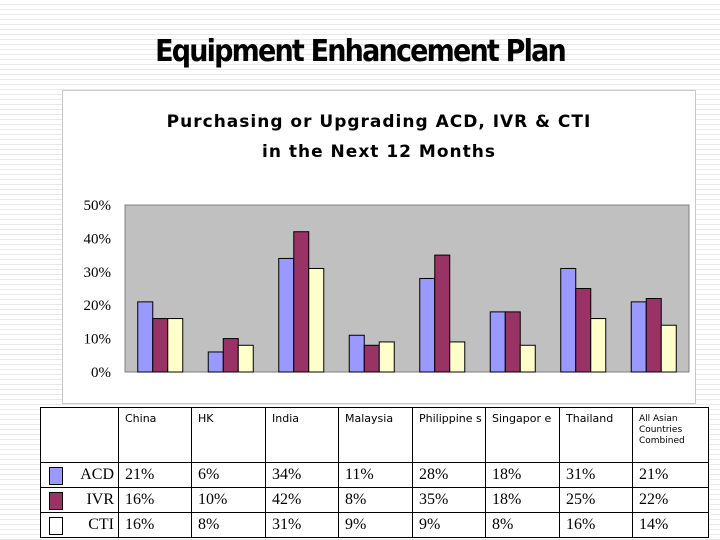 This screenshot has width=720, height=540. Describe the element at coordinates (98, 340) in the screenshot. I see `y-tick-label: 10%` at that location.